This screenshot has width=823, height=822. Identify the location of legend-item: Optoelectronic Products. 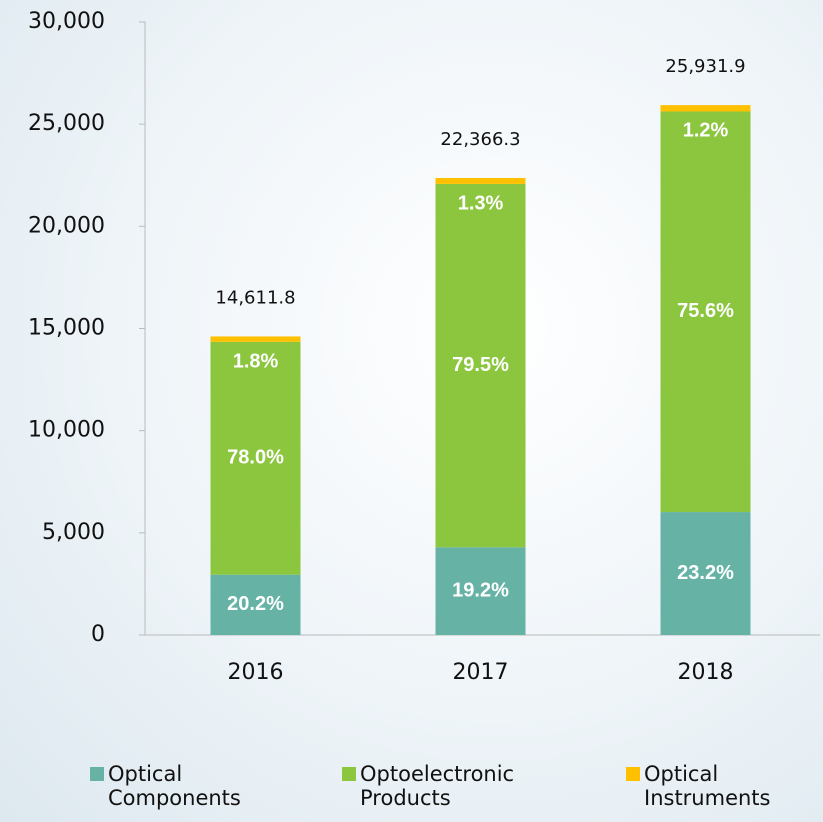
(428, 786).